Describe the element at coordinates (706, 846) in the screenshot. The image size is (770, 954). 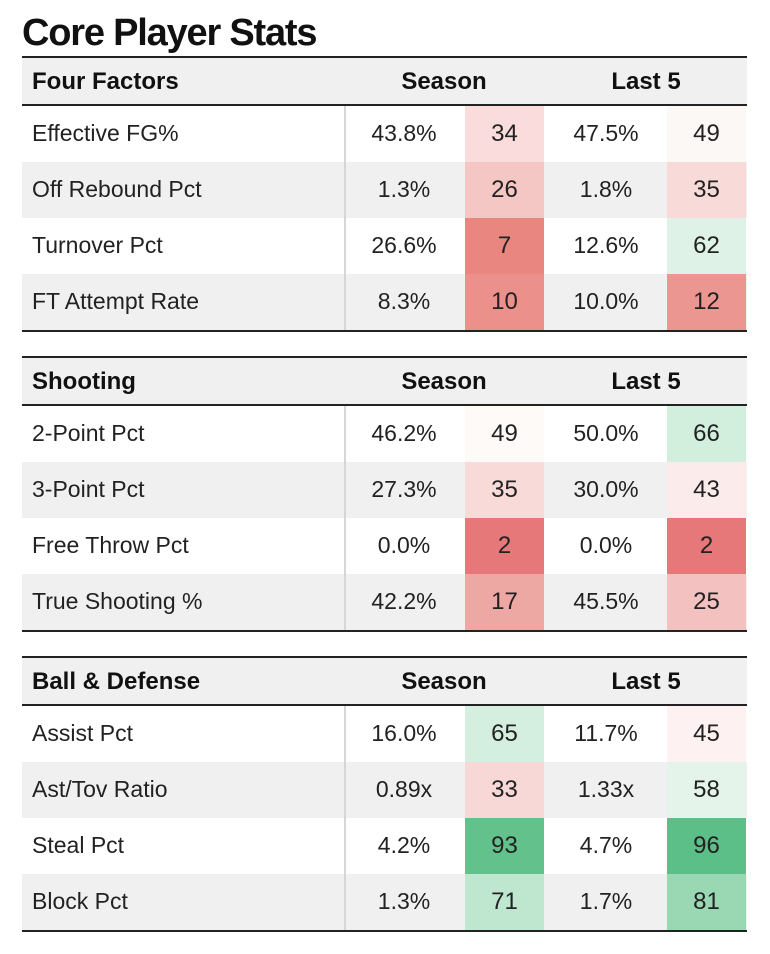
I see `last5-rank: 96` at that location.